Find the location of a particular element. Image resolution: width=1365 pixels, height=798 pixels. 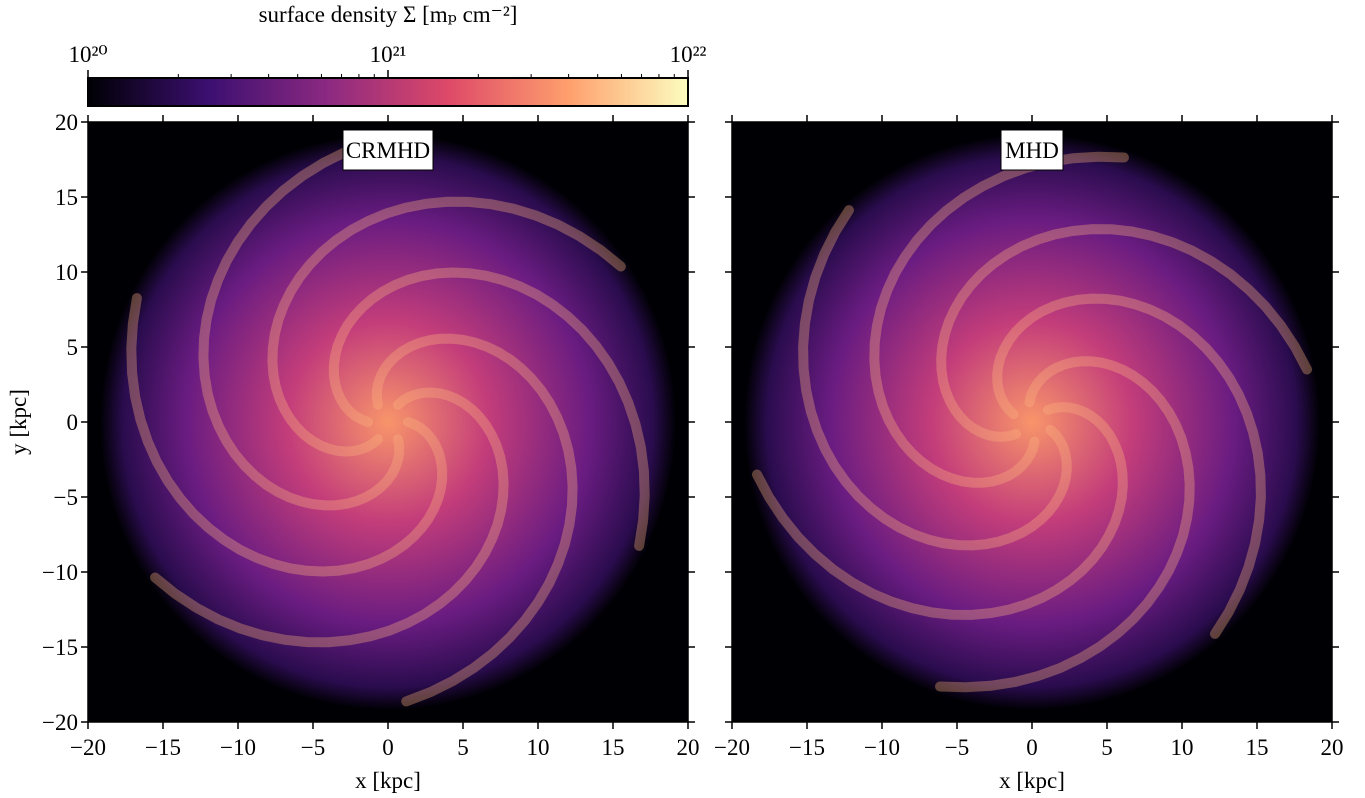

y-tick-label: −5 is located at coordinates (66, 497).